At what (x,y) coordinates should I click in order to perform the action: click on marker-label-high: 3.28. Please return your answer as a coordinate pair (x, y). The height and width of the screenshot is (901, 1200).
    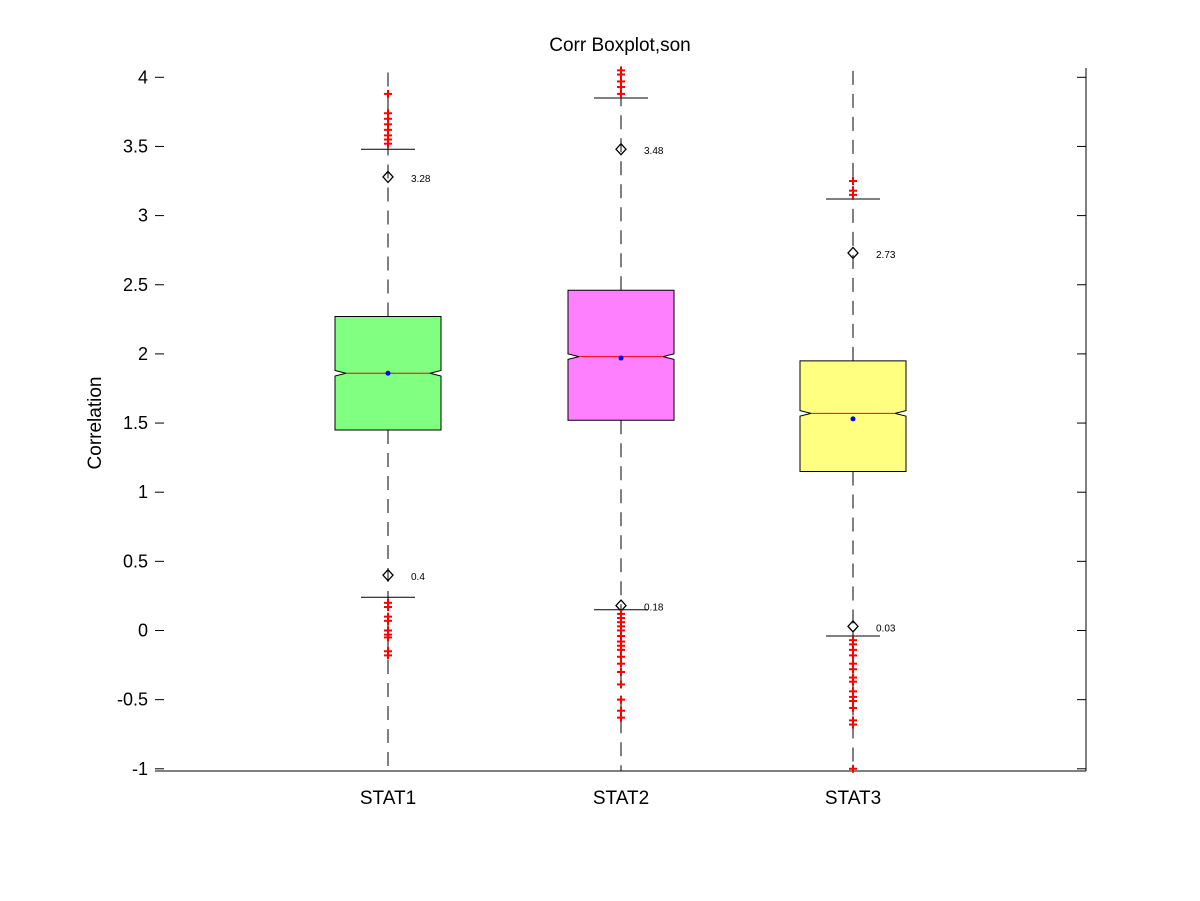
    Looking at the image, I should click on (421, 179).